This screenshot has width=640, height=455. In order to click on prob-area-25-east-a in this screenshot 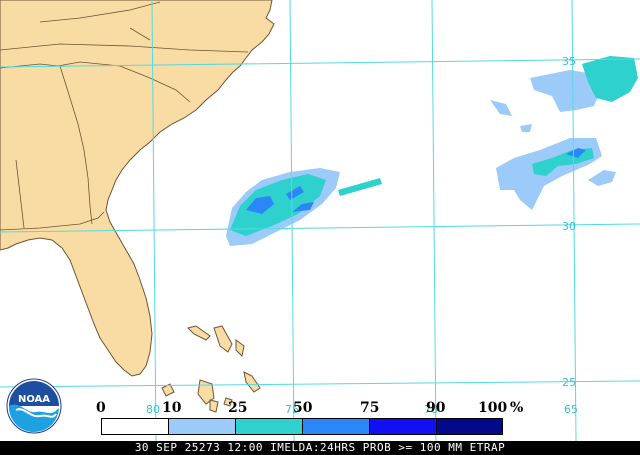, I will do `click(610, 79)`.